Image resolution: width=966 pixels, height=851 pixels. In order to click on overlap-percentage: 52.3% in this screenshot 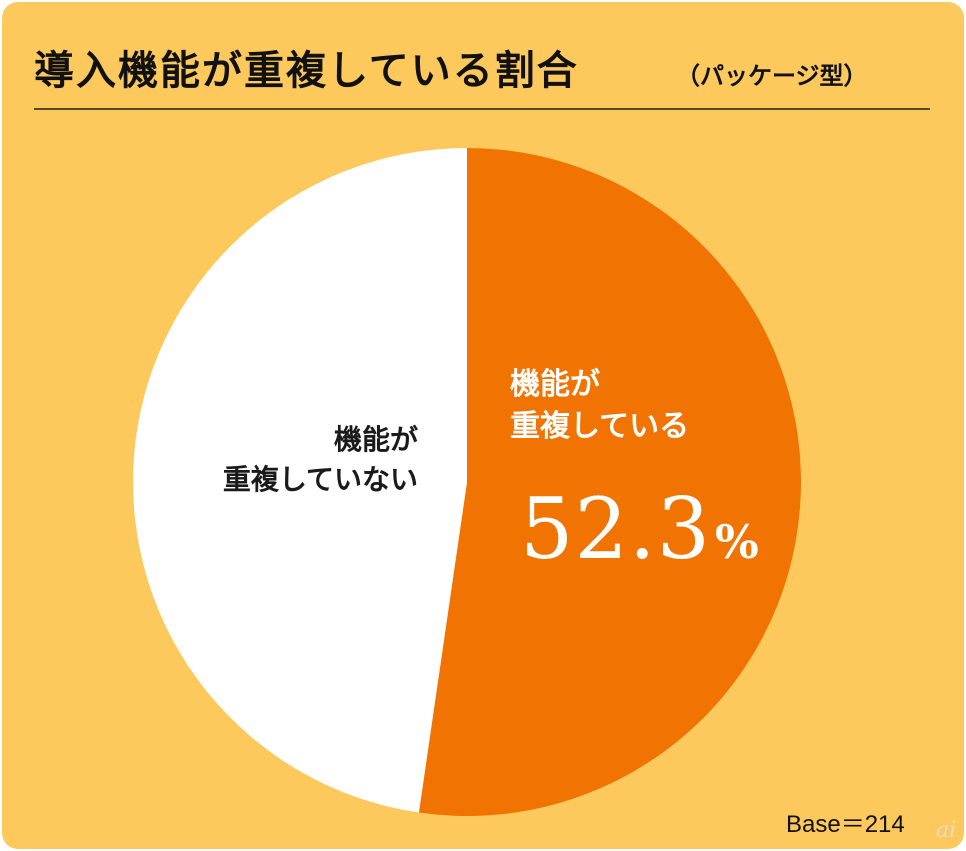, I will do `click(639, 529)`.